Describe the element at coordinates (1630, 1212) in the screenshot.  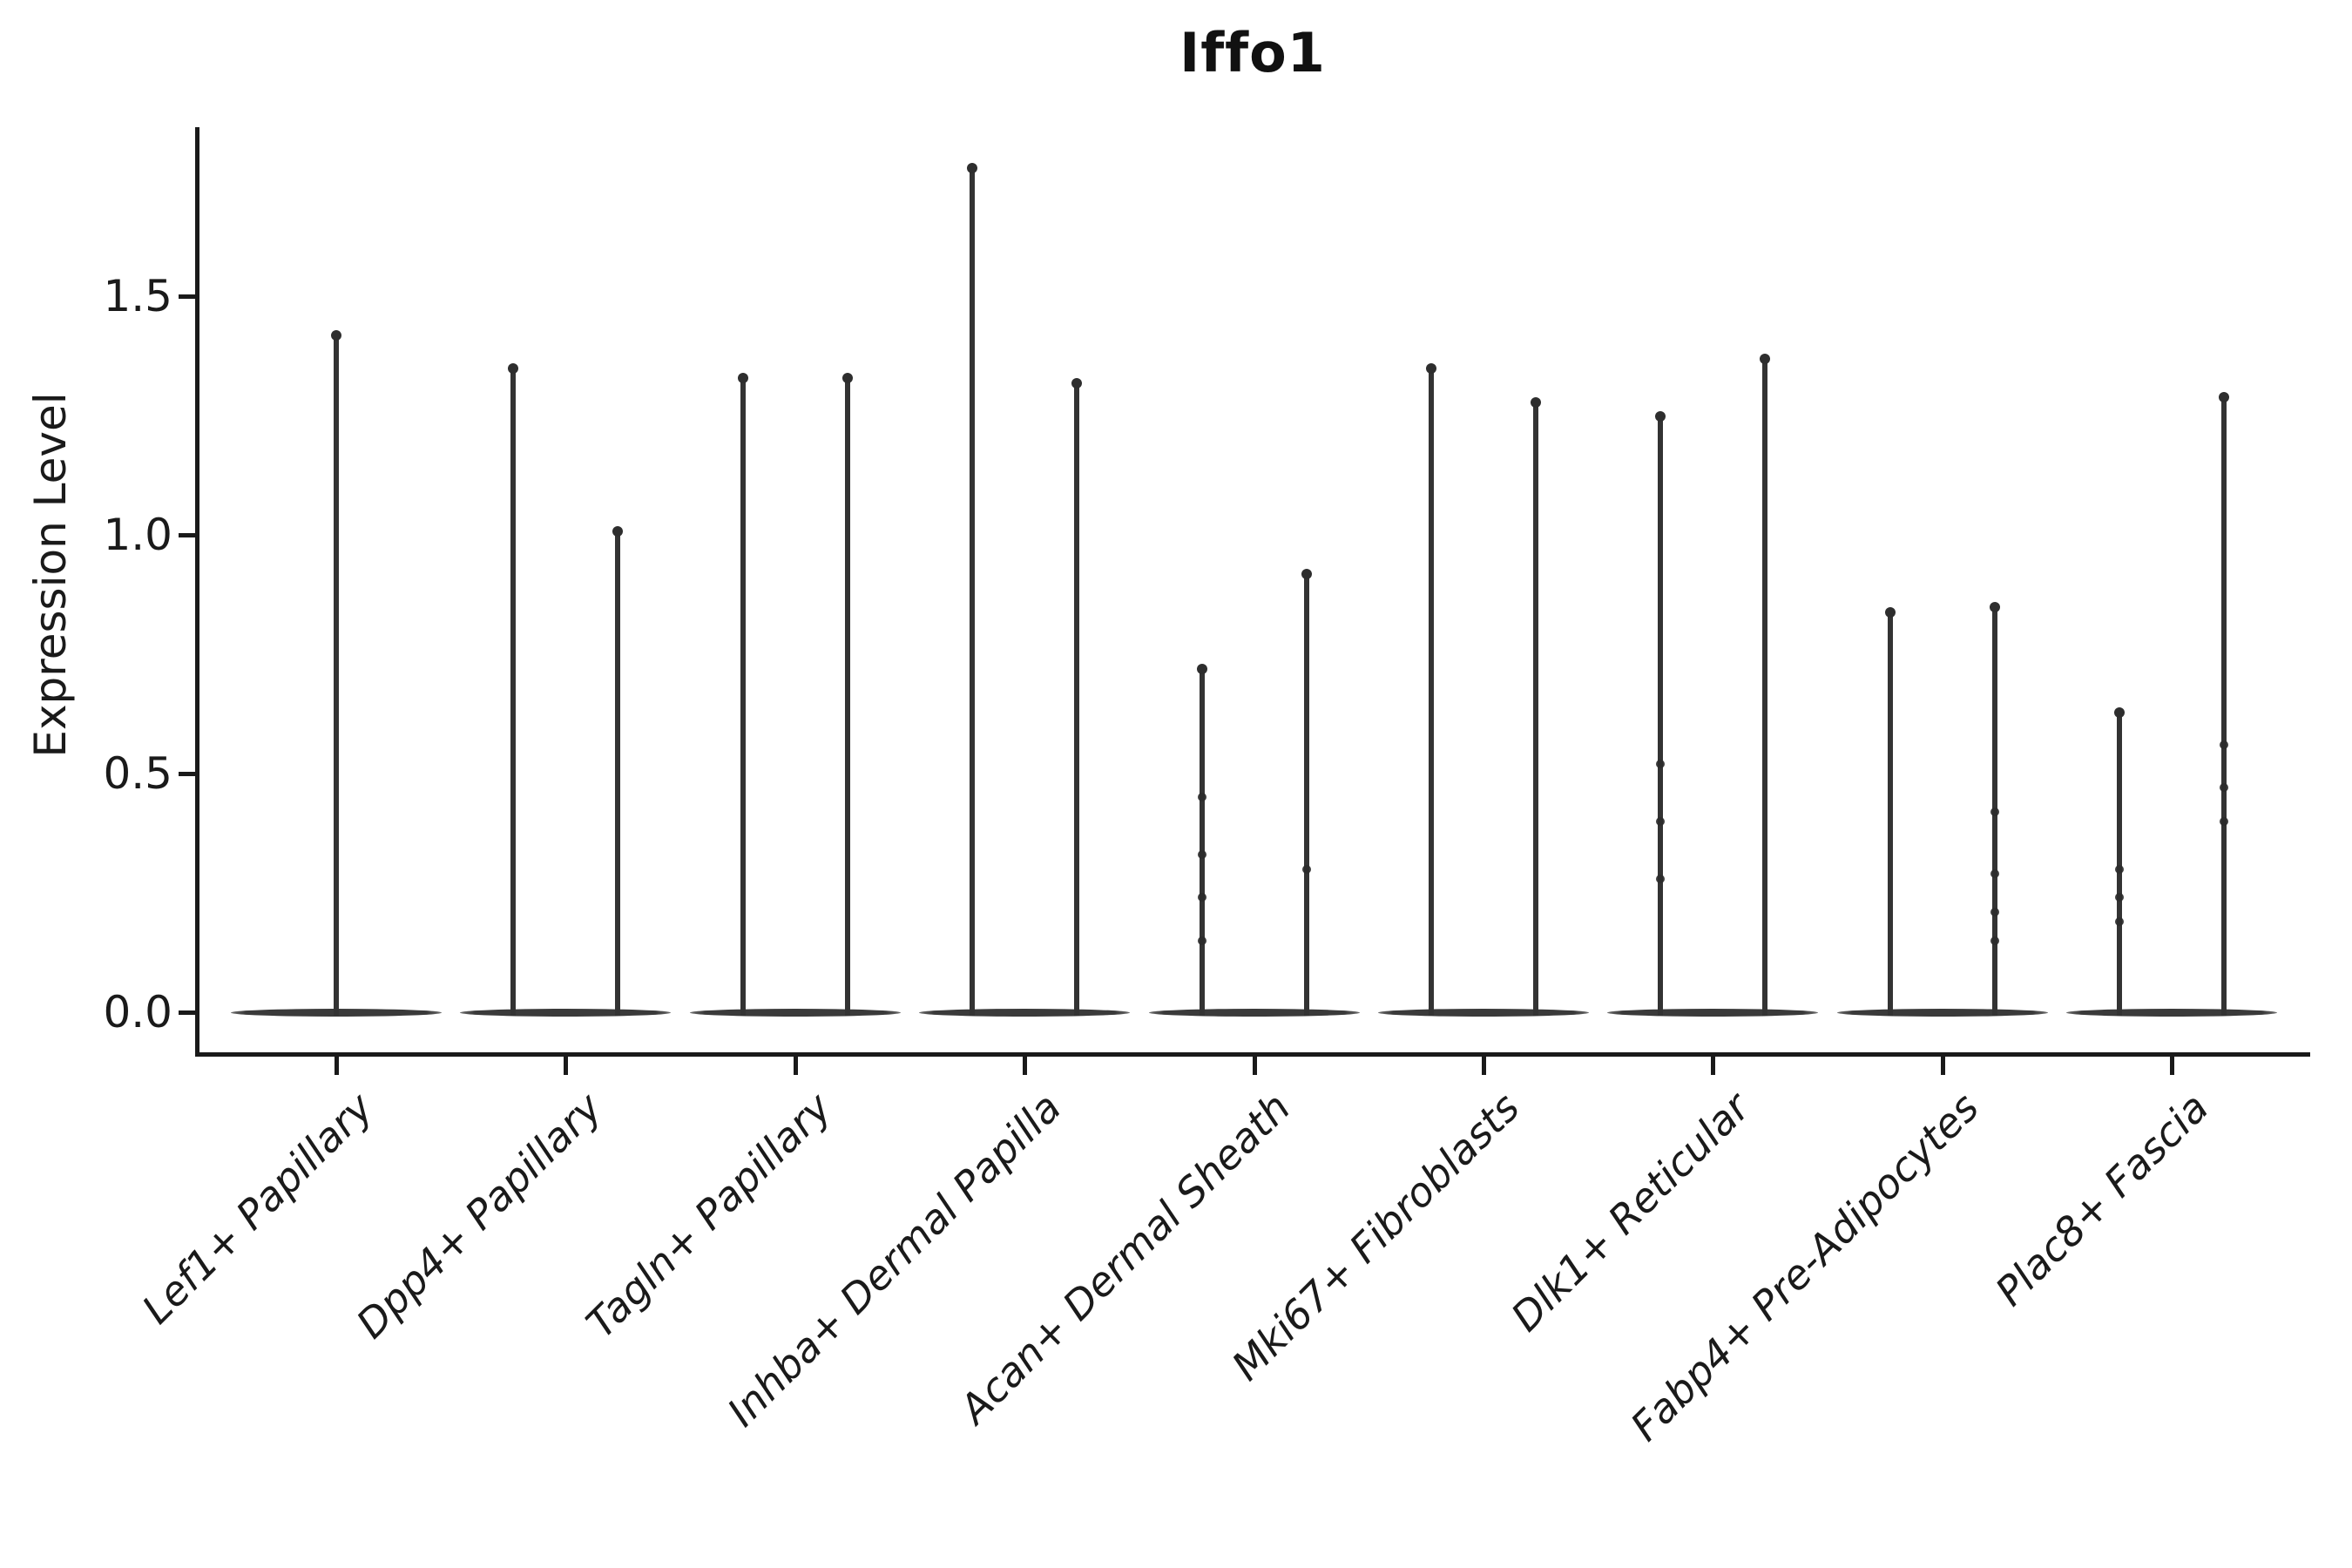
I see `x-tick-label: Dlk1+ Reticular` at that location.